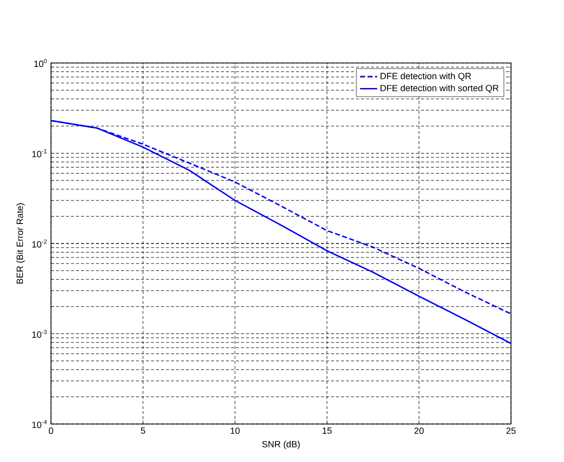  I want to click on legend-label: DFE detection with QR, so click(425, 76).